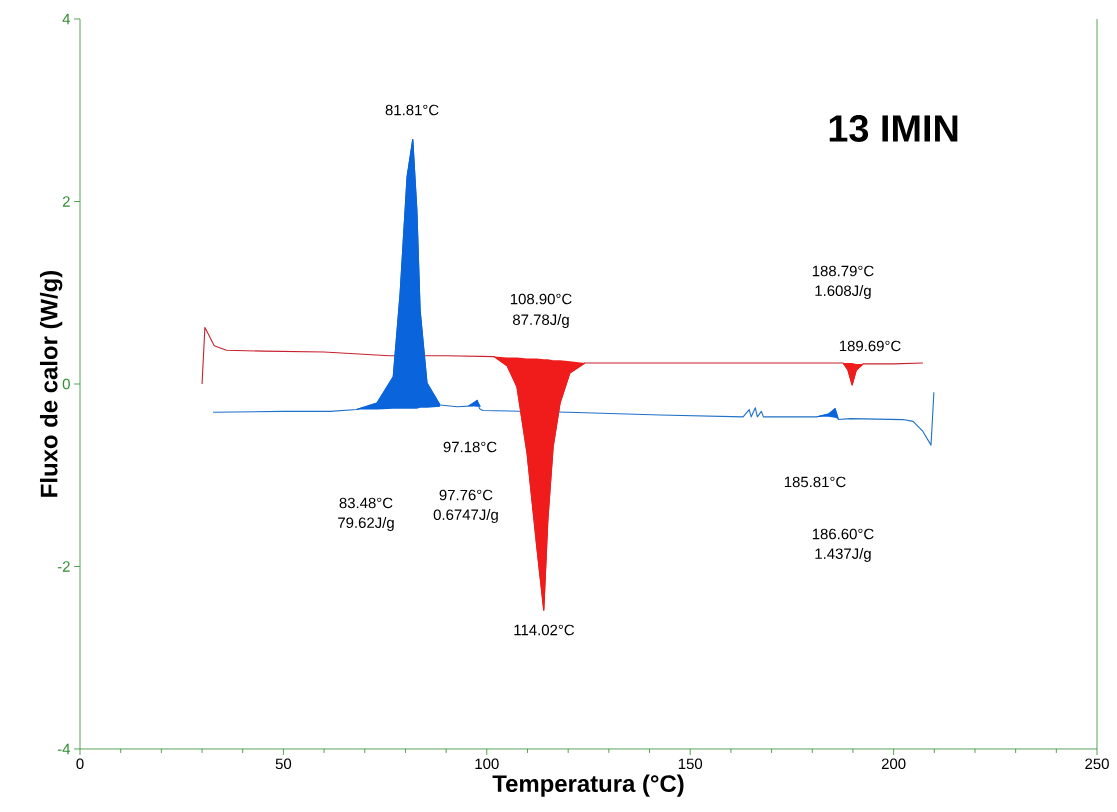 The height and width of the screenshot is (812, 1117). Describe the element at coordinates (588, 785) in the screenshot. I see `x-axis-title: Temperatura (°C)` at that location.